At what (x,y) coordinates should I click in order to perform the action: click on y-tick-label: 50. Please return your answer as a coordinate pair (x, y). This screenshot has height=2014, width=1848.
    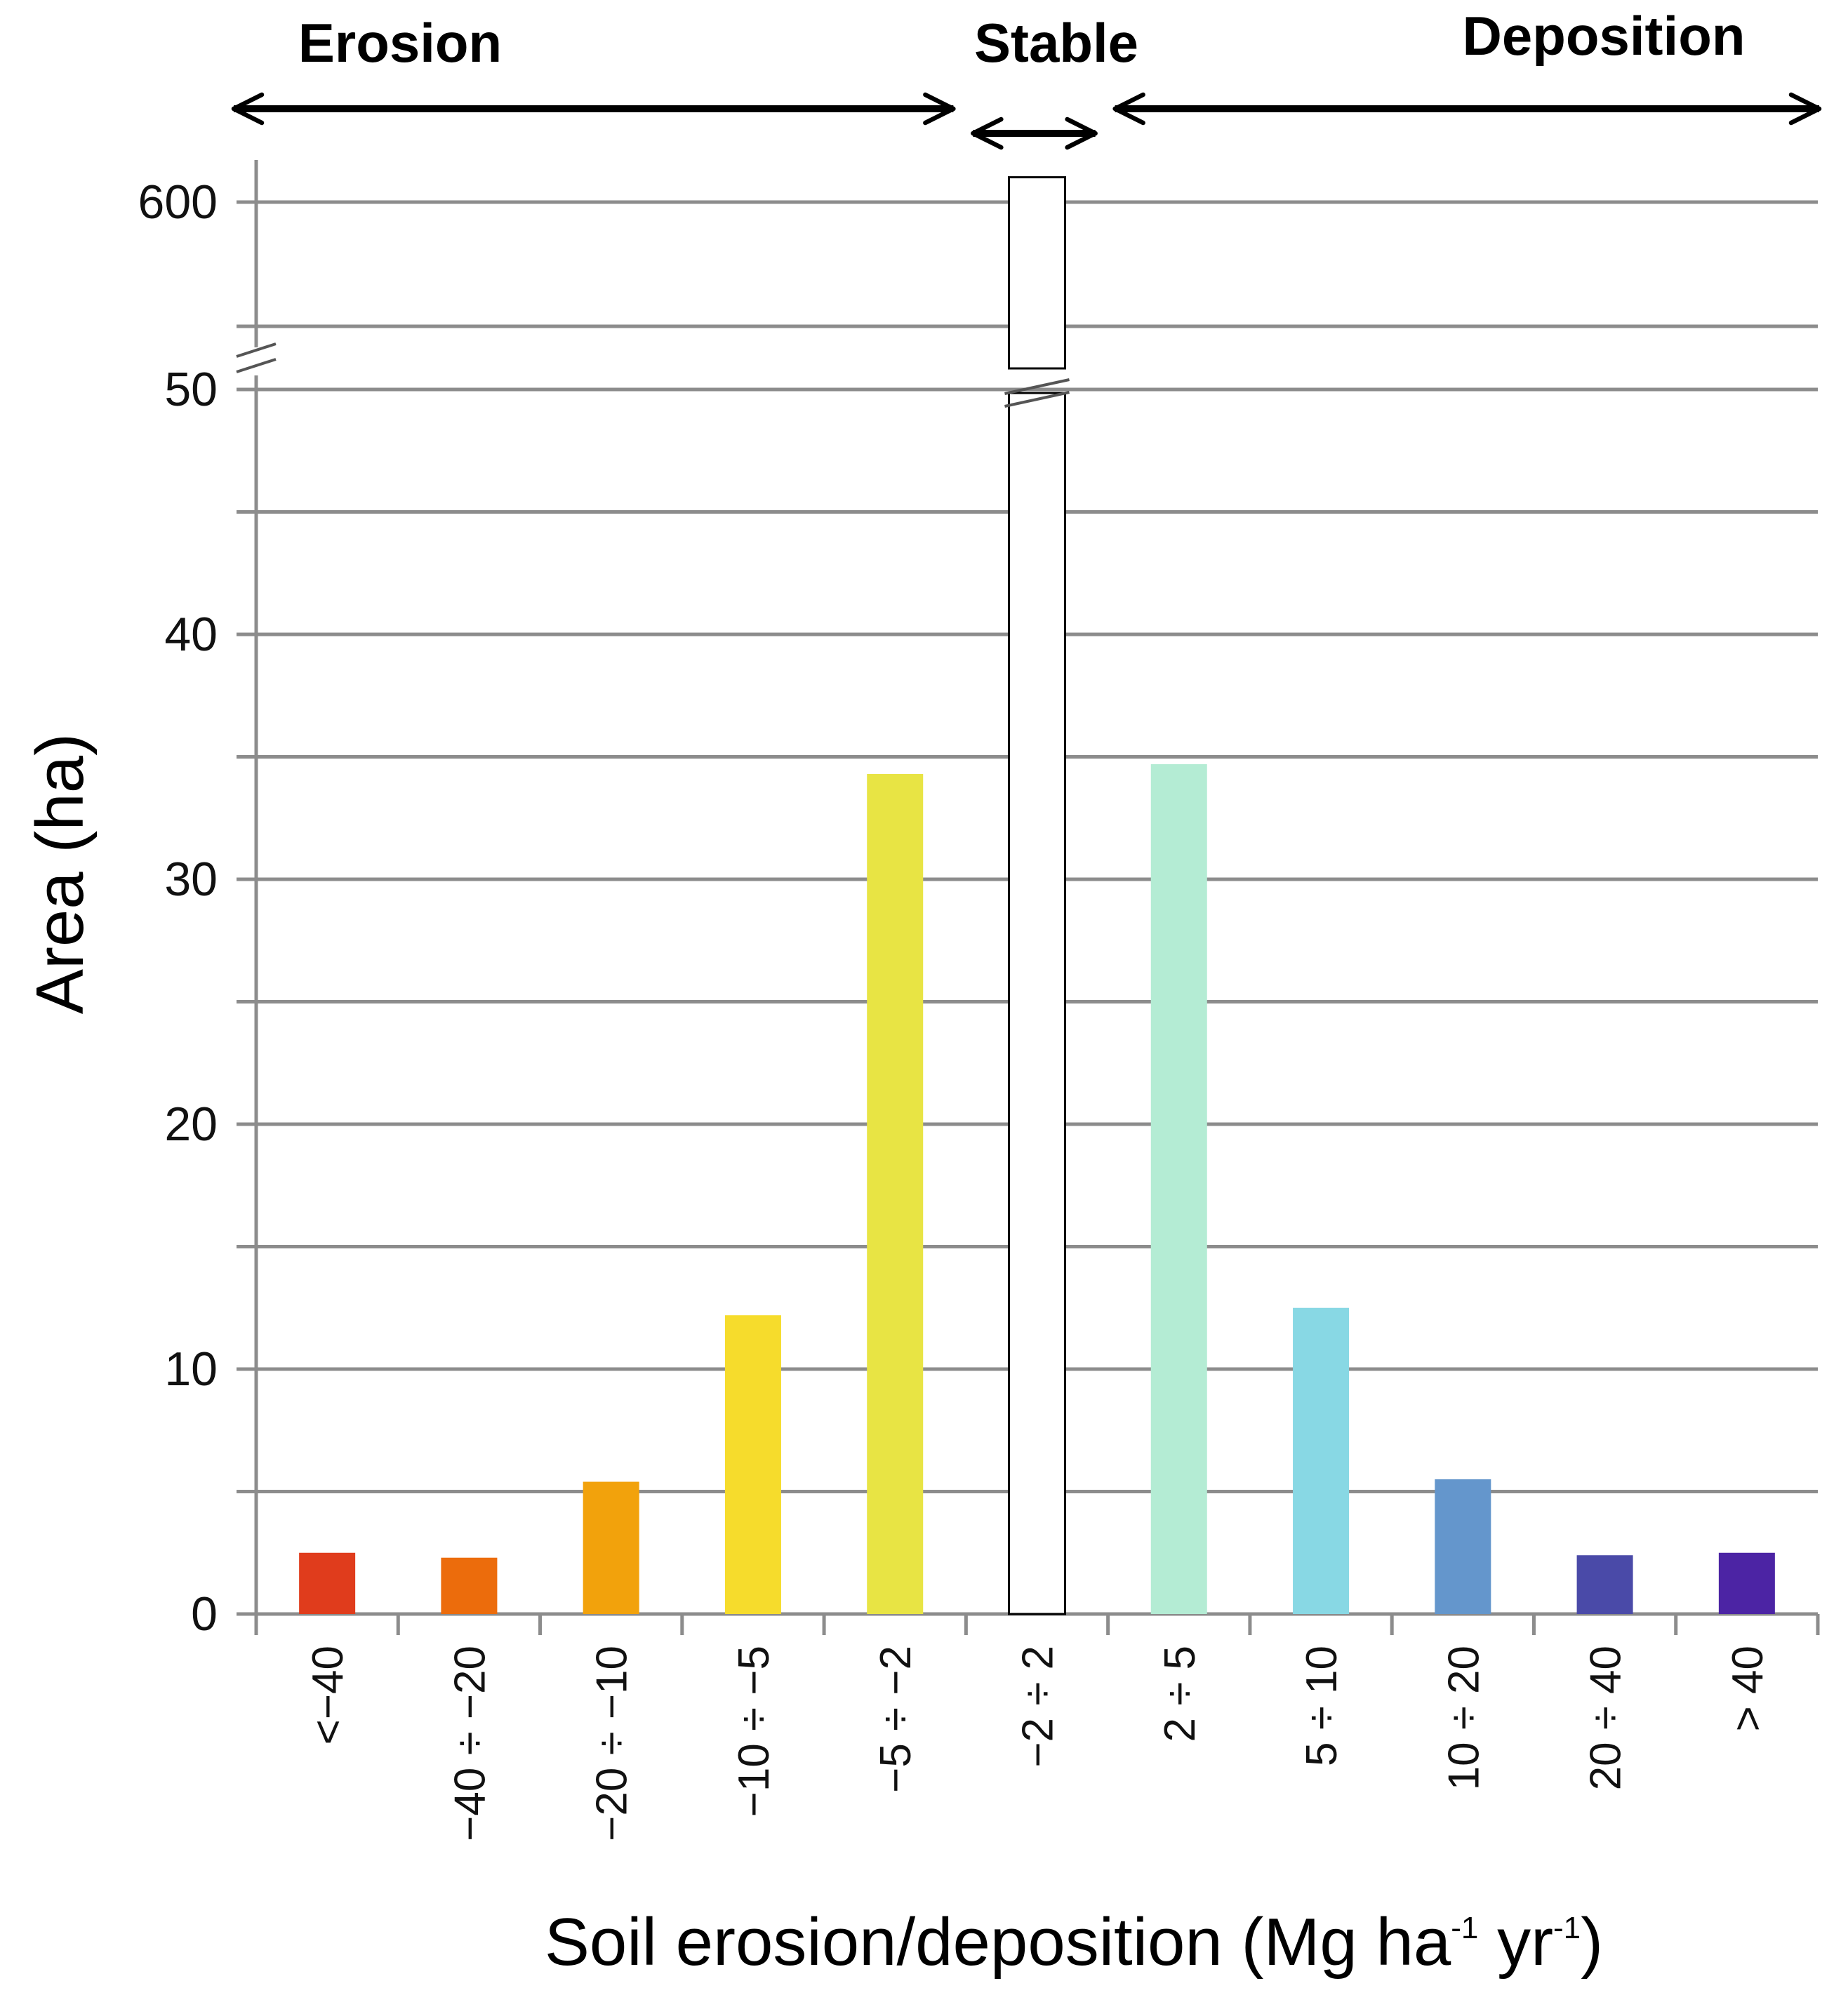
    Looking at the image, I should click on (191, 389).